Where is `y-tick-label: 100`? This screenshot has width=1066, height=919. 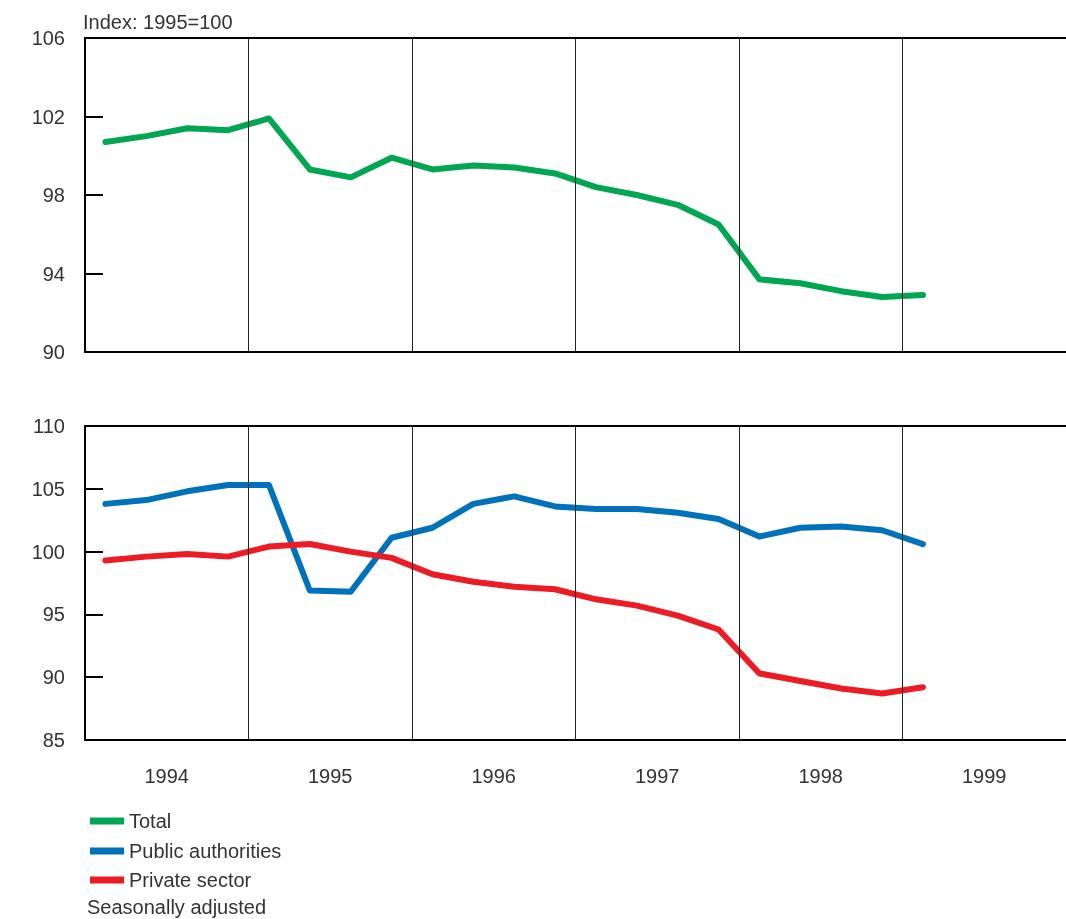 y-tick-label: 100 is located at coordinates (48, 551).